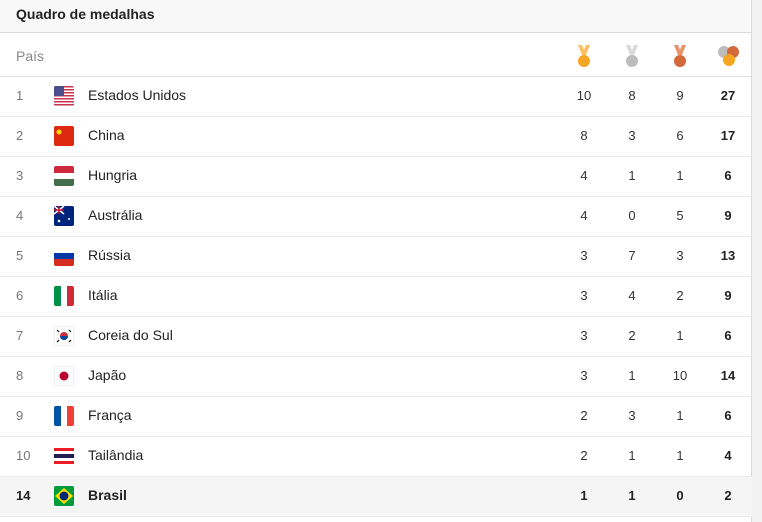 The image size is (762, 522). I want to click on rank: 3, so click(20, 175).